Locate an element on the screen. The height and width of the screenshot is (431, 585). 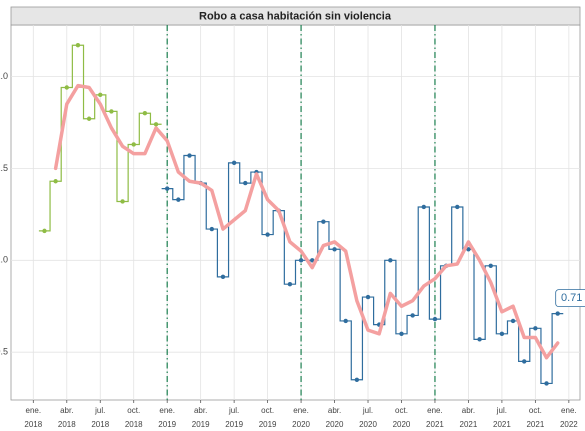
chart-title: Robo a casa habitación sin violencia is located at coordinates (295, 16).